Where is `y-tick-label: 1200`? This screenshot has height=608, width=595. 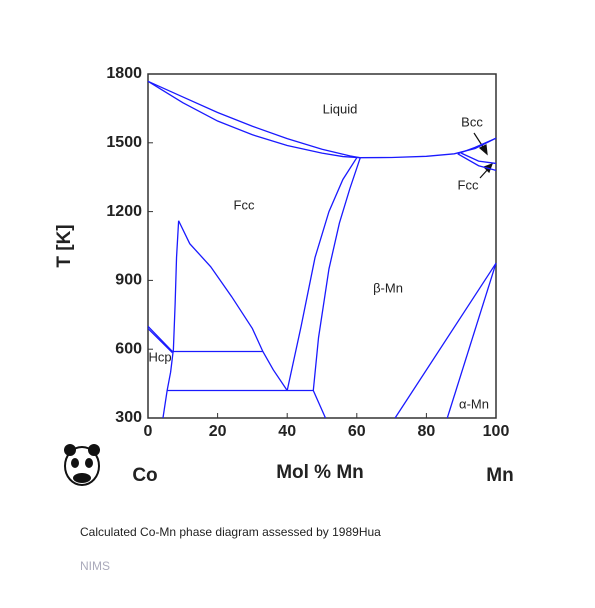 y-tick-label: 1200 is located at coordinates (124, 211).